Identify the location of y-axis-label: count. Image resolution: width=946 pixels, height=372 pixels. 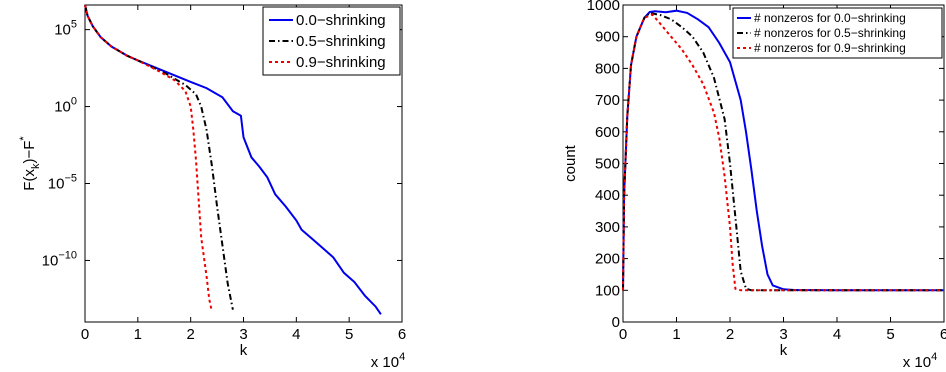
(570, 163).